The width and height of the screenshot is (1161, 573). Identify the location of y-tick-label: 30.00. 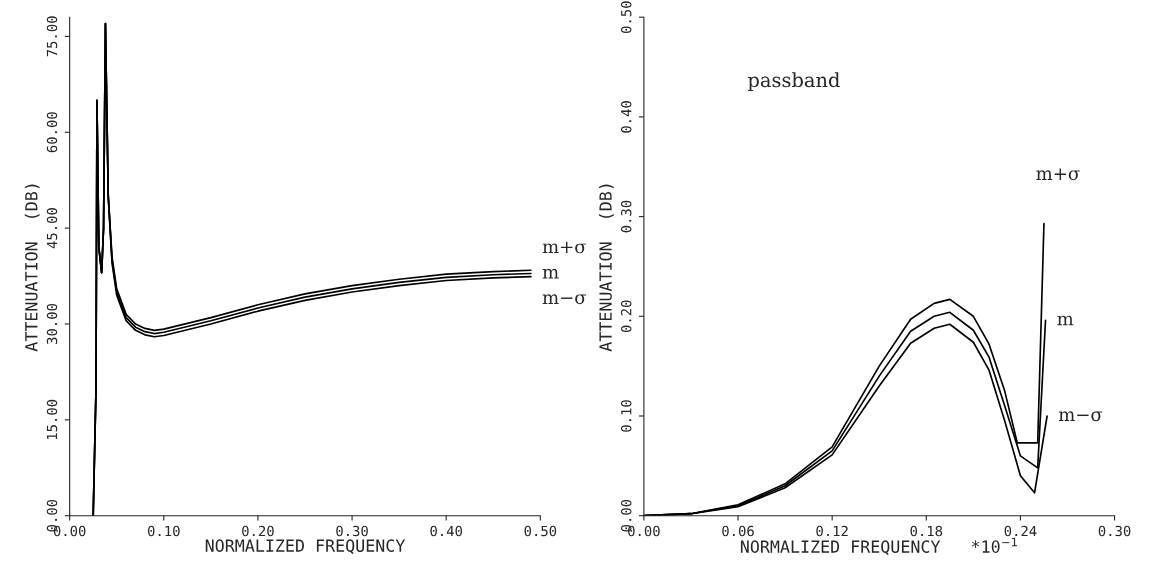
(52, 323).